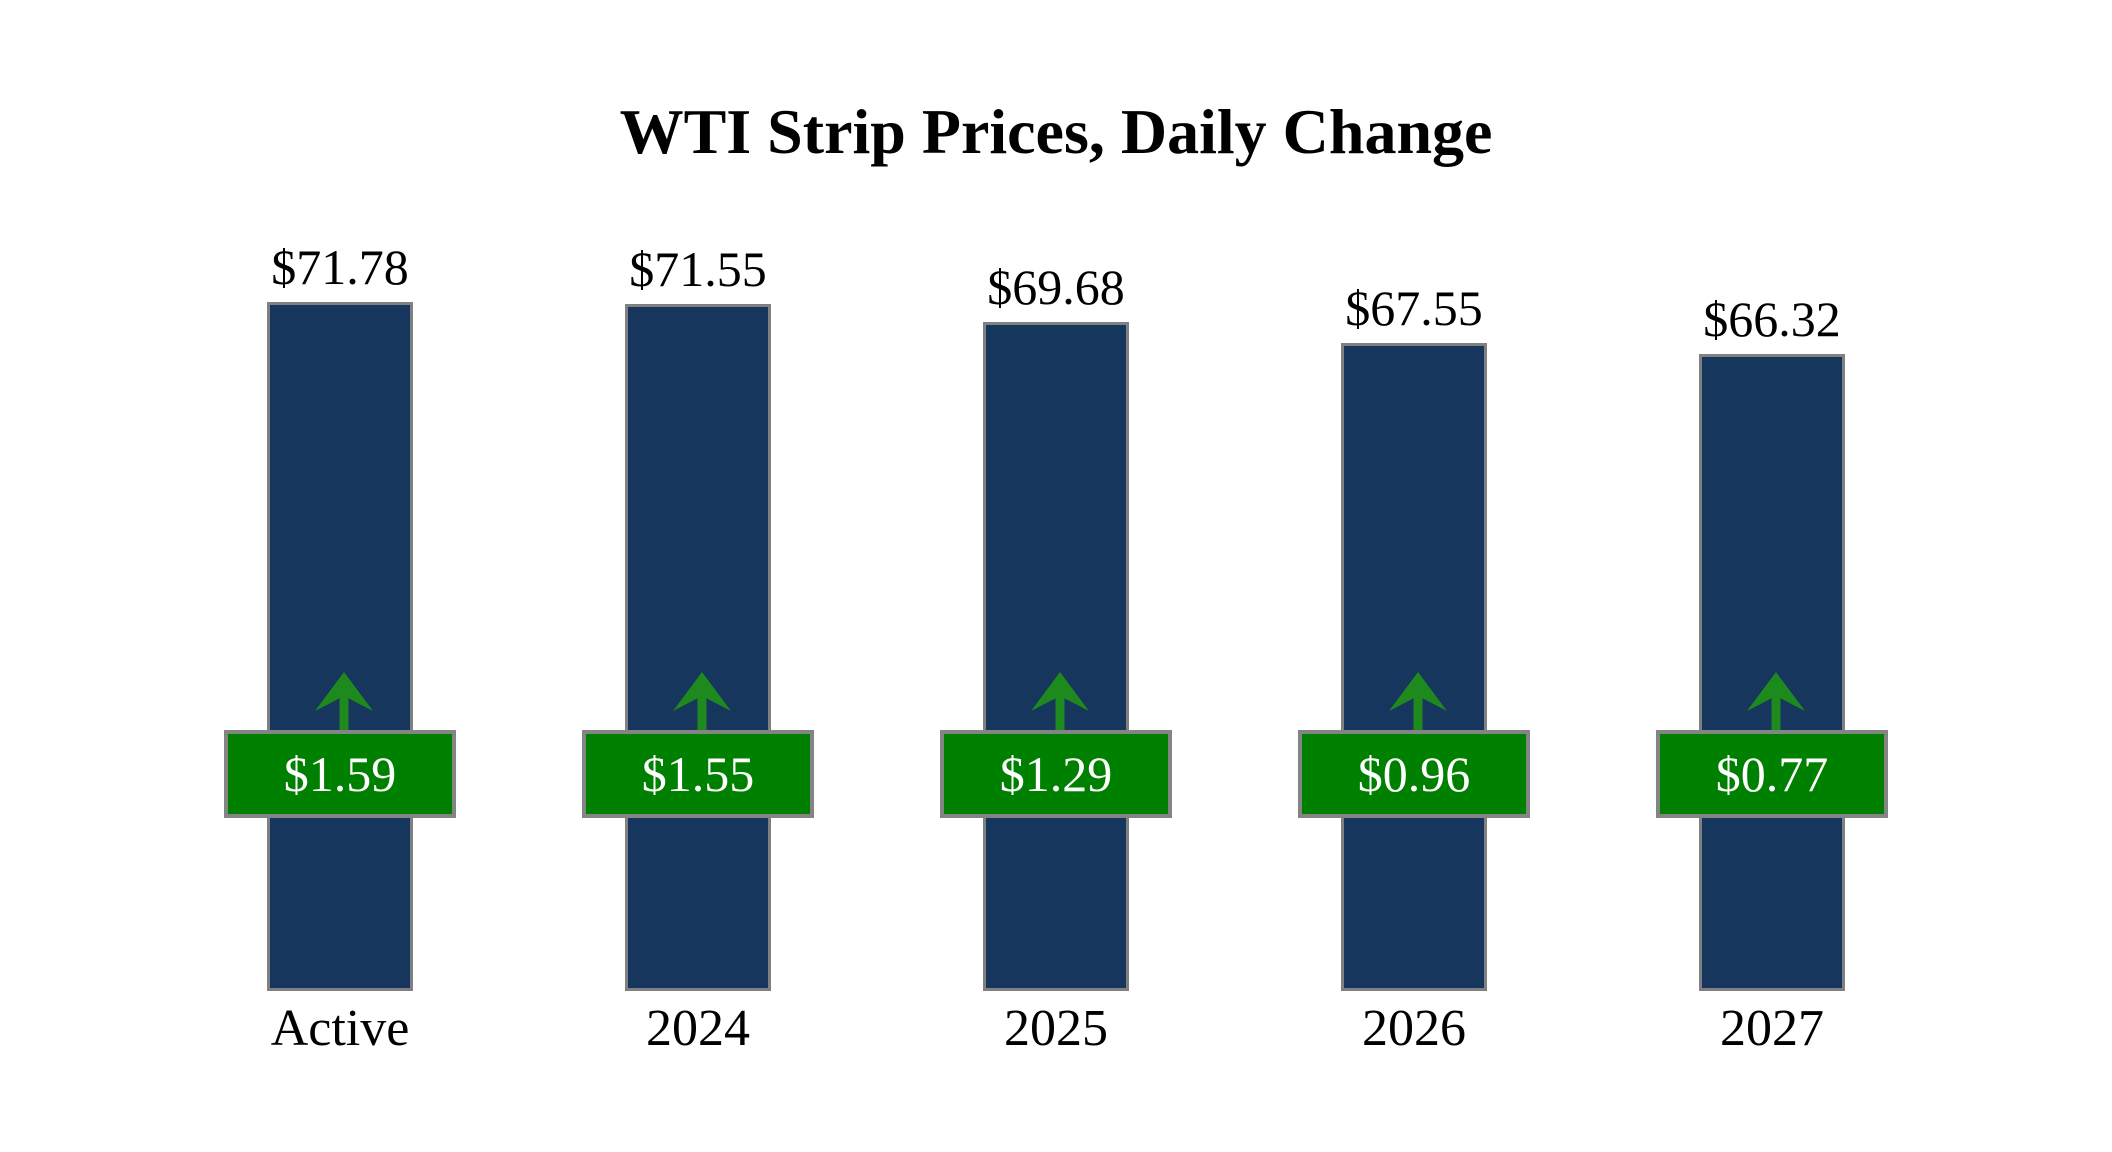  What do you see at coordinates (698, 1028) in the screenshot?
I see `category-label: 2024` at bounding box center [698, 1028].